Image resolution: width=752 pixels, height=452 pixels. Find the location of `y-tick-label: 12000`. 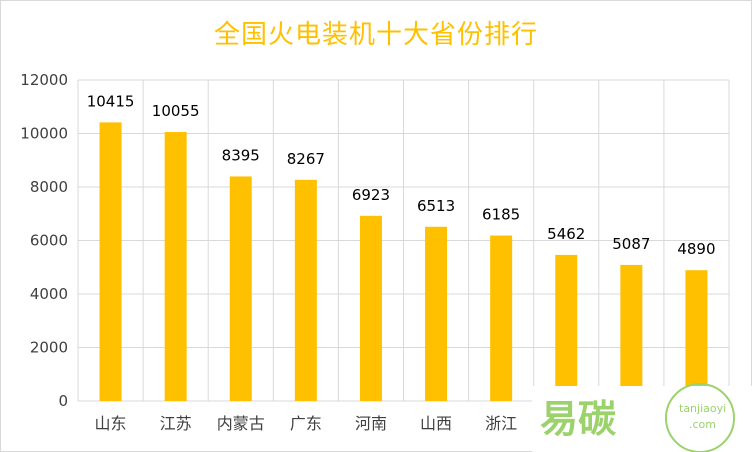

y-tick-label: 12000 is located at coordinates (44, 80).